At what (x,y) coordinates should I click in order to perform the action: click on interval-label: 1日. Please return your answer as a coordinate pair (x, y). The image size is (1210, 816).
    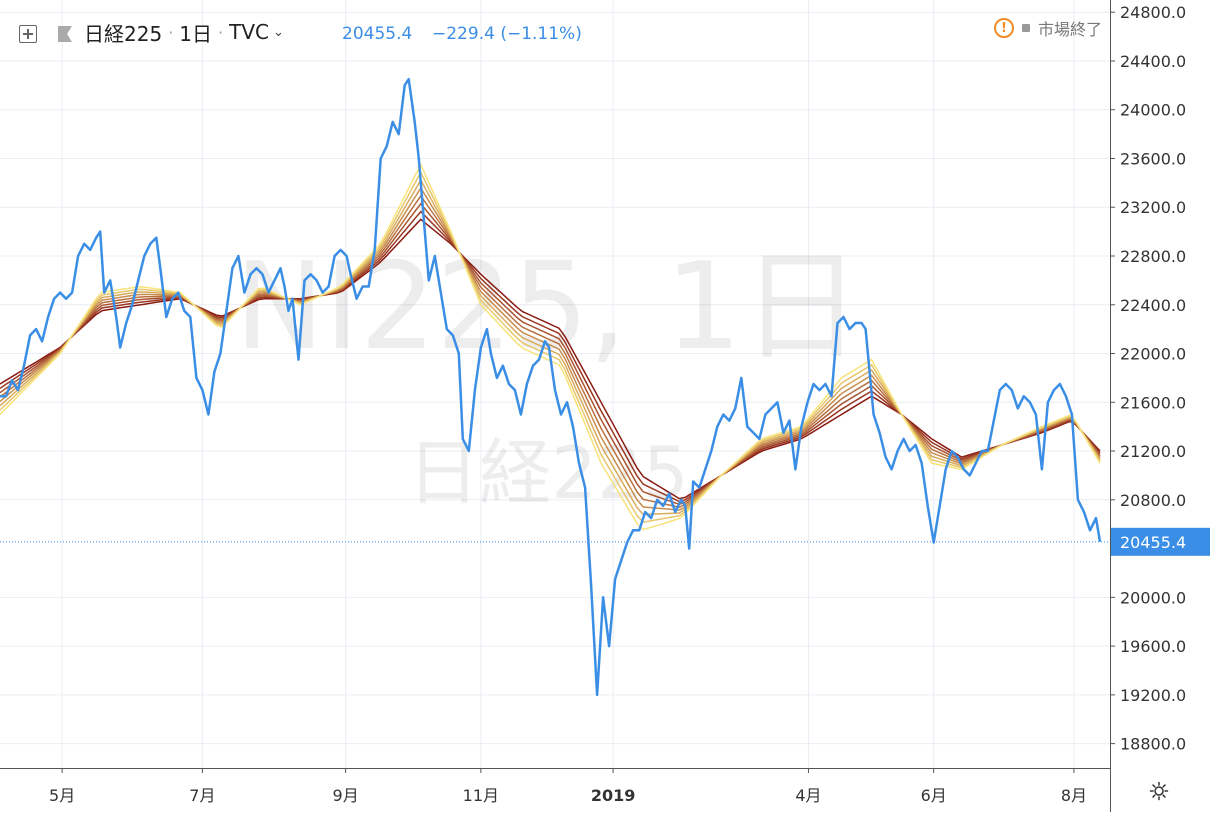
    Looking at the image, I should click on (196, 33).